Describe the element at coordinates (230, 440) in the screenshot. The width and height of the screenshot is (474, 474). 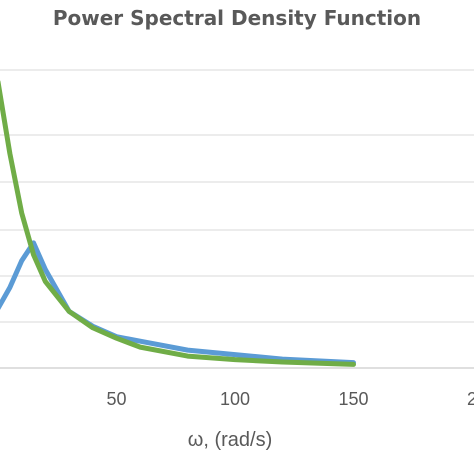
I see `x-axis-title: ω, (rad/s)` at that location.